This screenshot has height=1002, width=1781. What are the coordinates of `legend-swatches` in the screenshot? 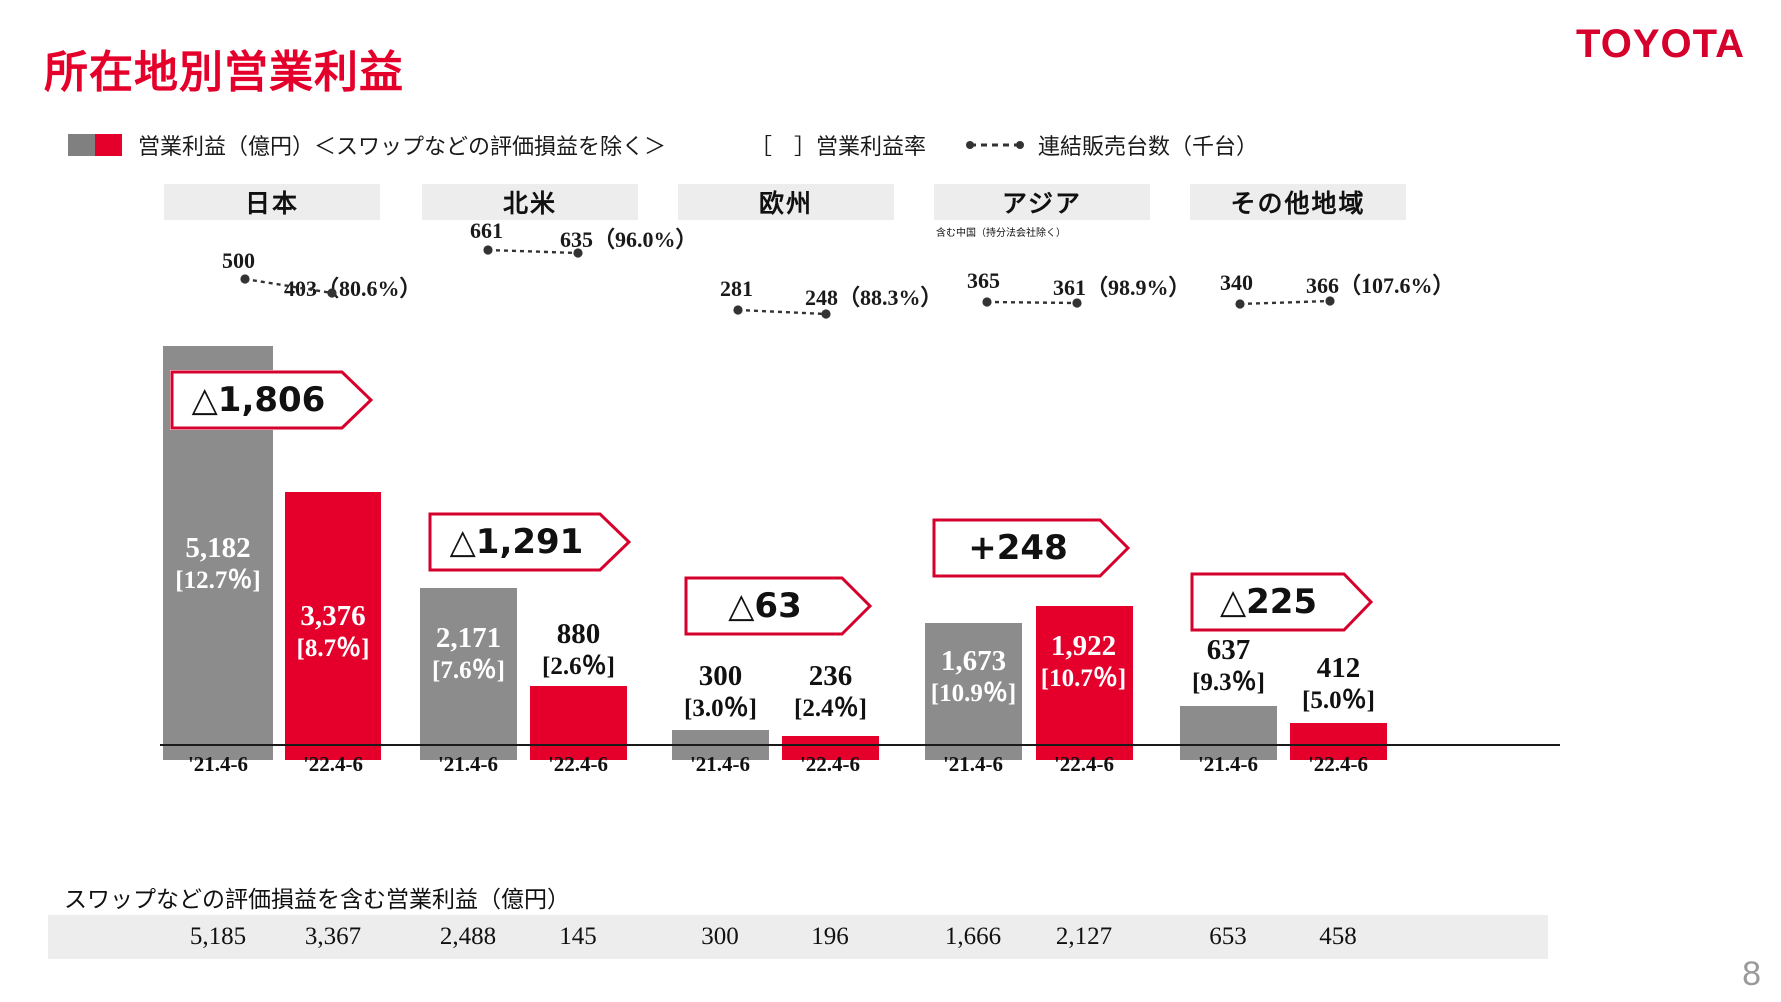 It's located at (95, 145).